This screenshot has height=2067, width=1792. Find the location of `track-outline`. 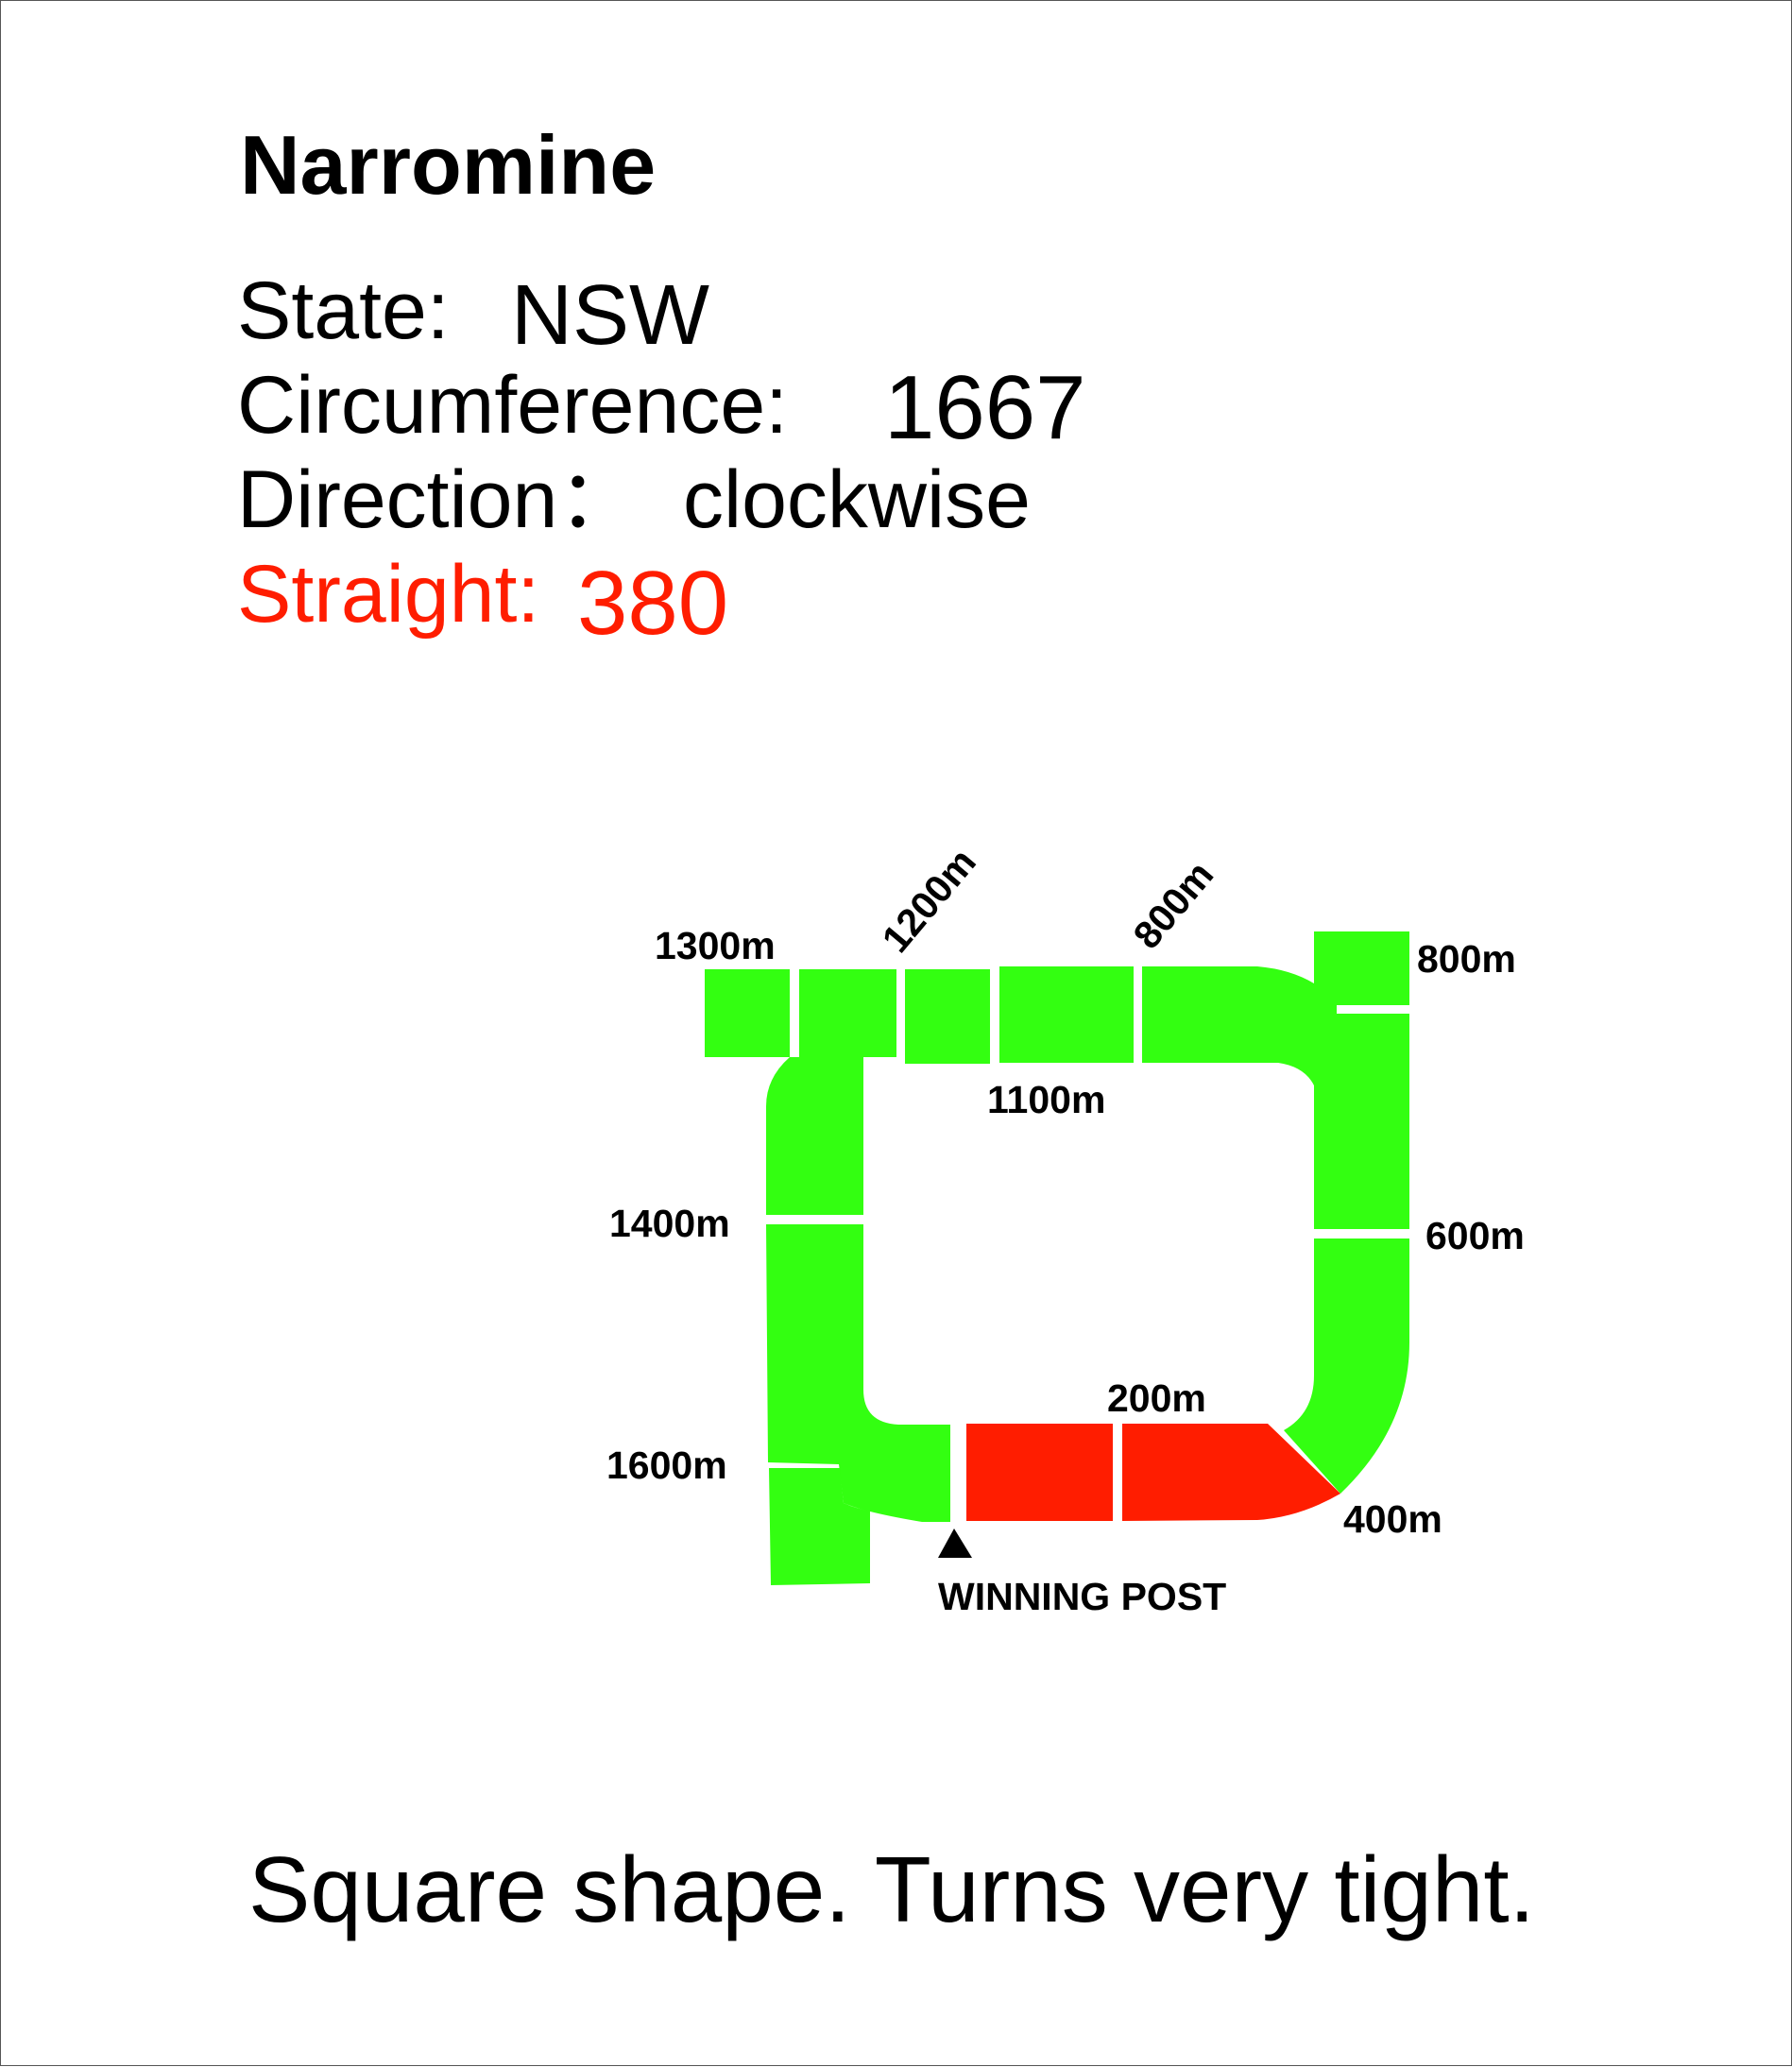

track-outline is located at coordinates (1057, 1258).